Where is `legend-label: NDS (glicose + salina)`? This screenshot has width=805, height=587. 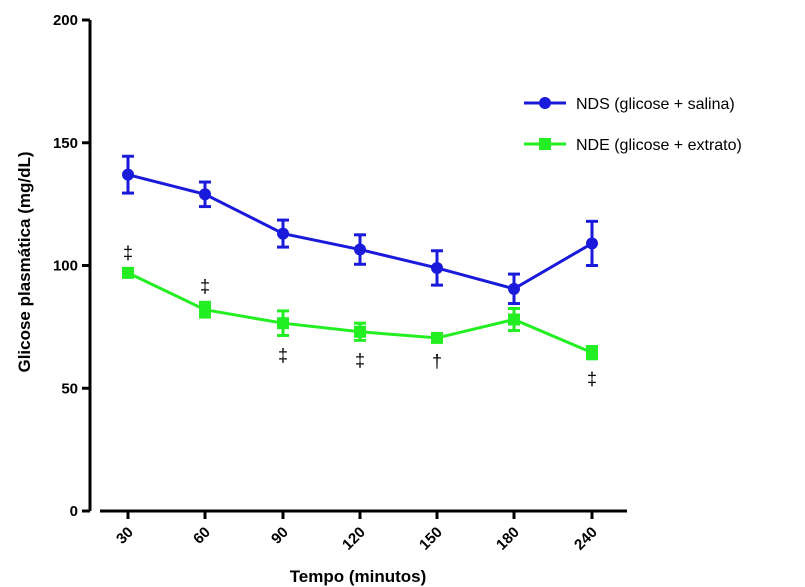 legend-label: NDS (glicose + salina) is located at coordinates (655, 104).